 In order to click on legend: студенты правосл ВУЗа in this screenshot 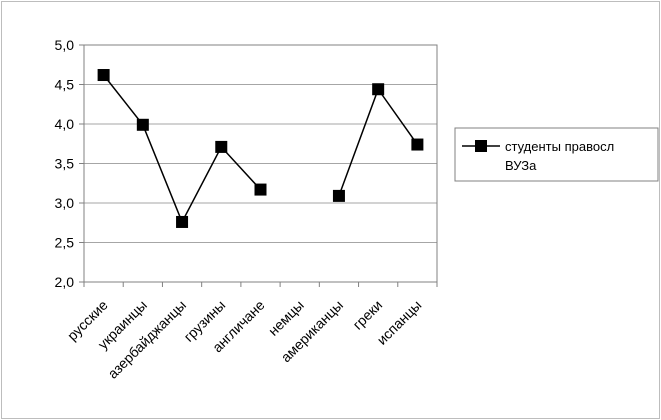, I will do `click(556, 154)`.